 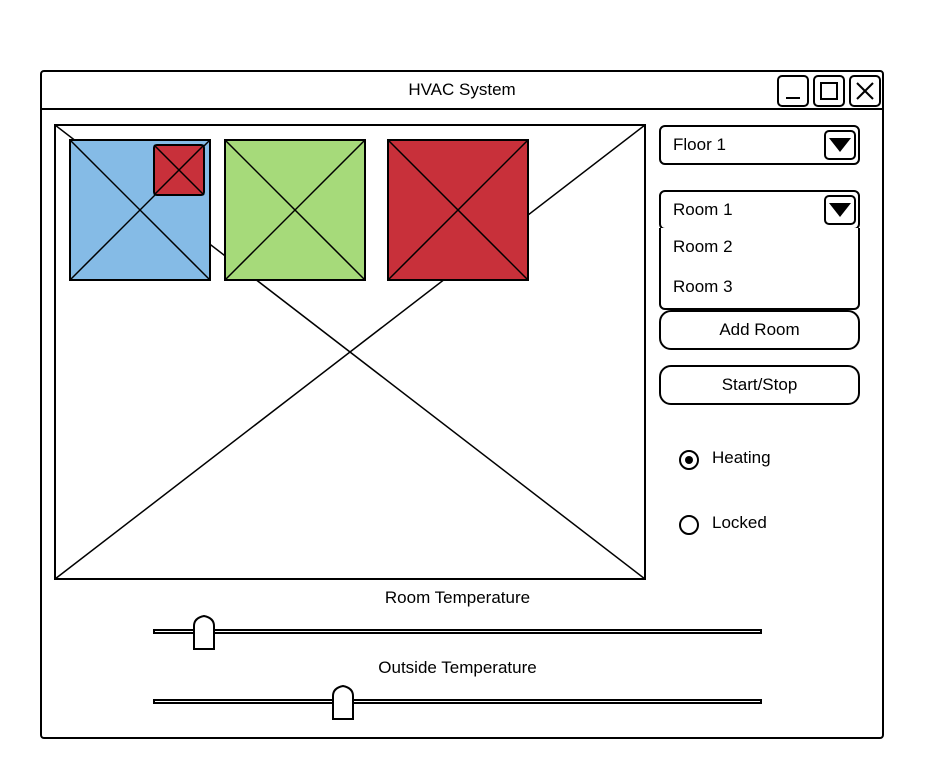 I want to click on room-option-2: Room 2, so click(x=703, y=246).